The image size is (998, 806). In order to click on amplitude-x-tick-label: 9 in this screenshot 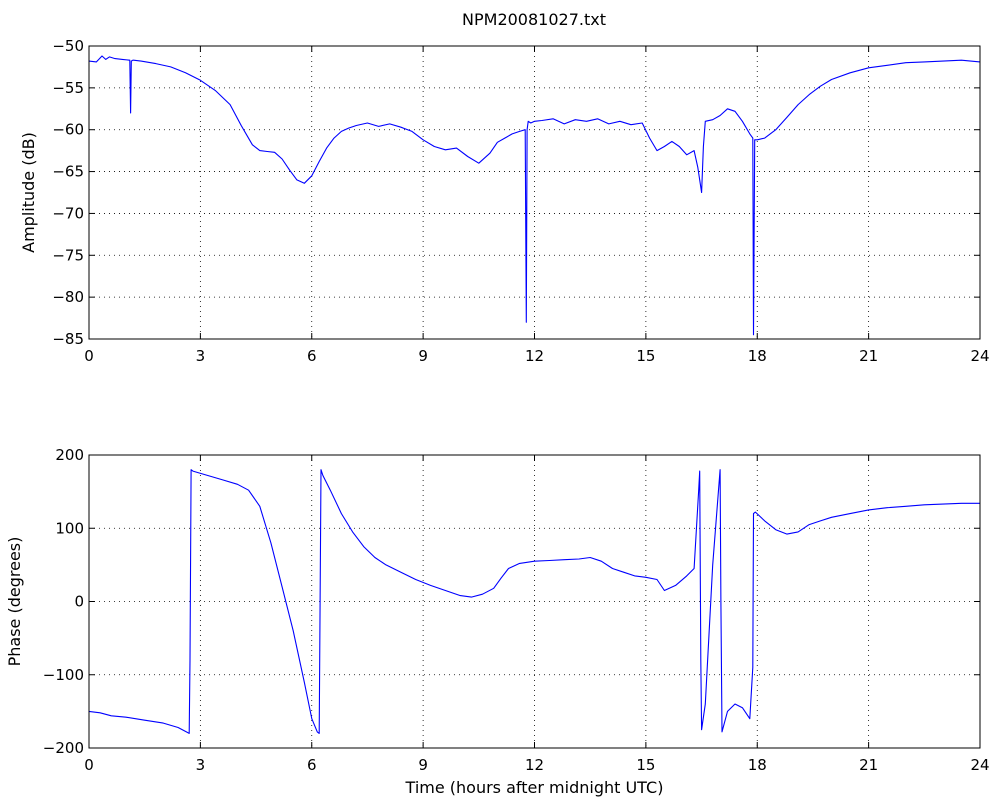, I will do `click(423, 356)`.